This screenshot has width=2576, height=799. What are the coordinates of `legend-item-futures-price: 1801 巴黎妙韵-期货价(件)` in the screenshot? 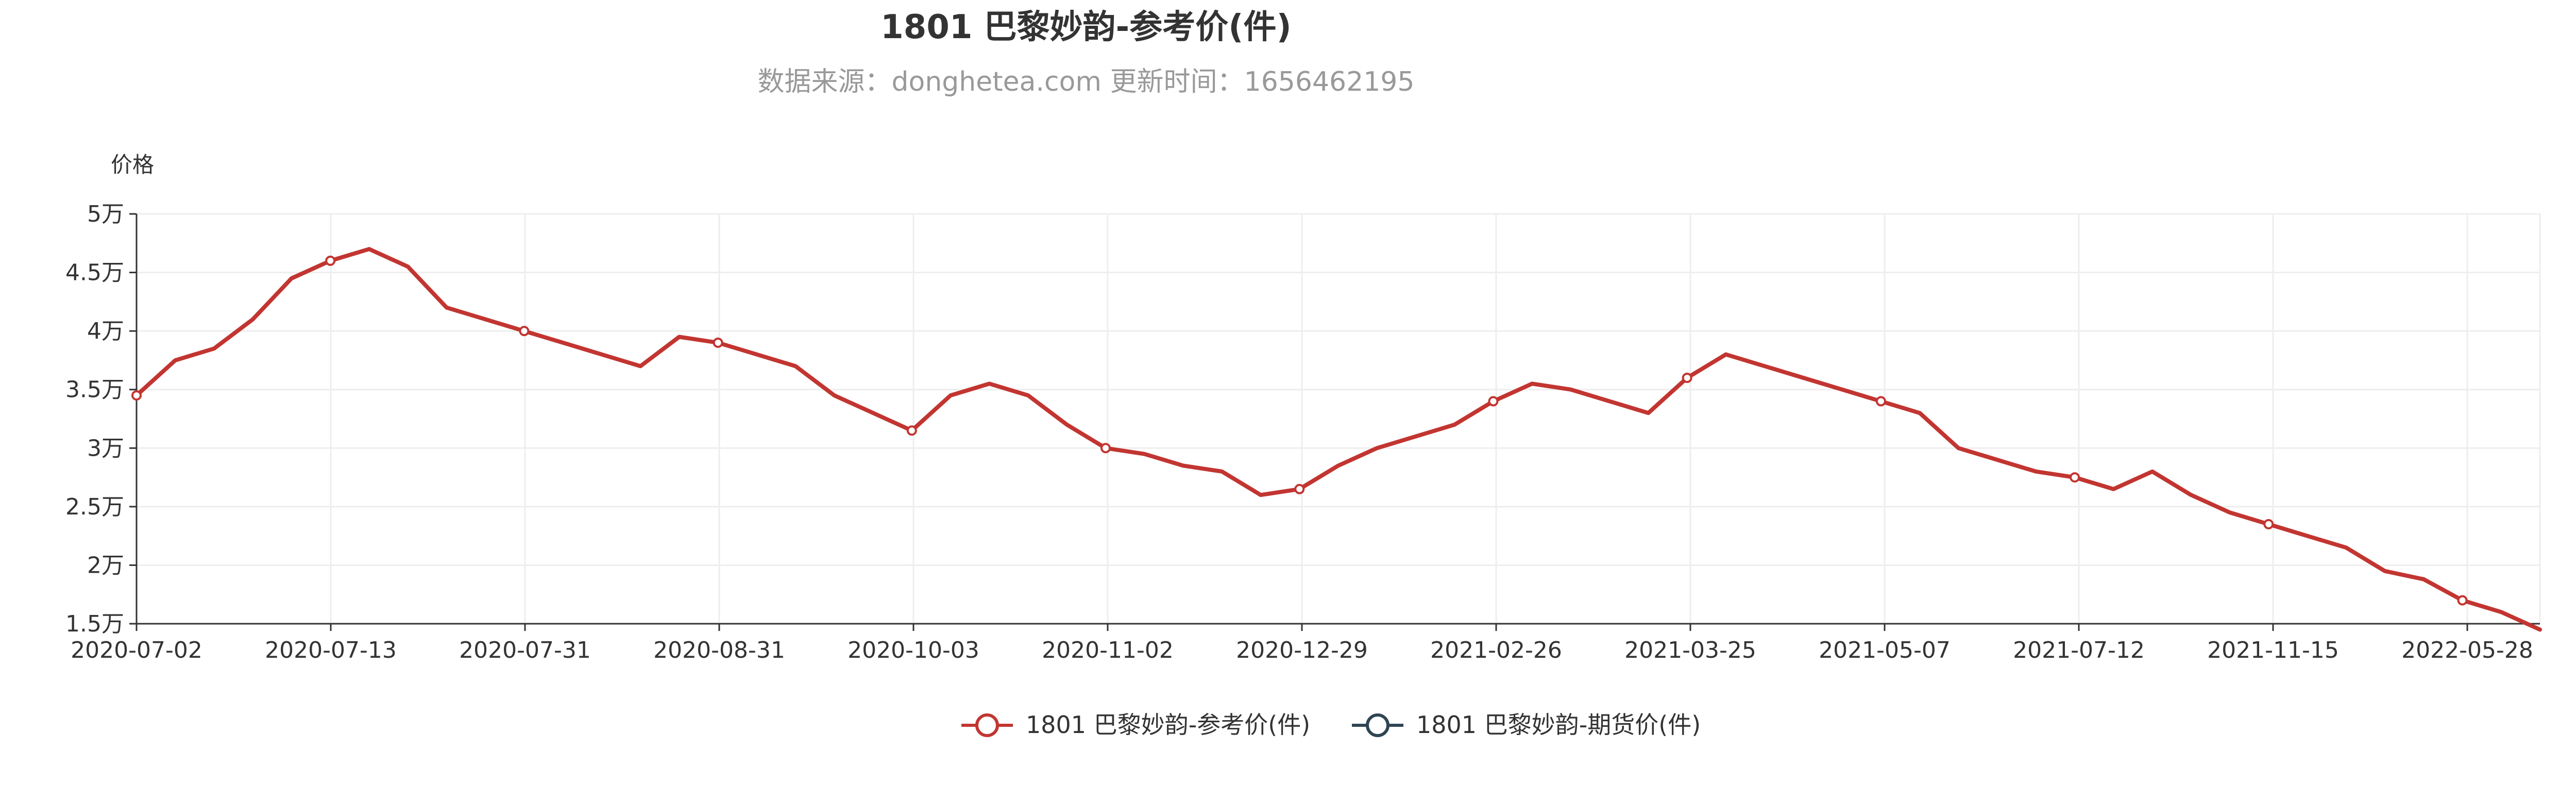 It's located at (1527, 725).